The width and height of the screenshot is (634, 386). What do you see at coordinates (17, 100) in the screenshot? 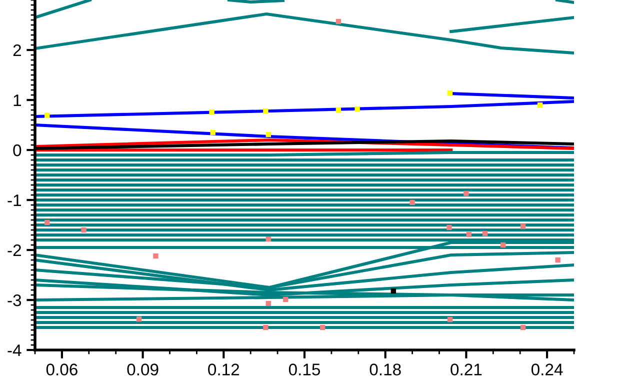
I see `y-tick-label: 1` at bounding box center [17, 100].